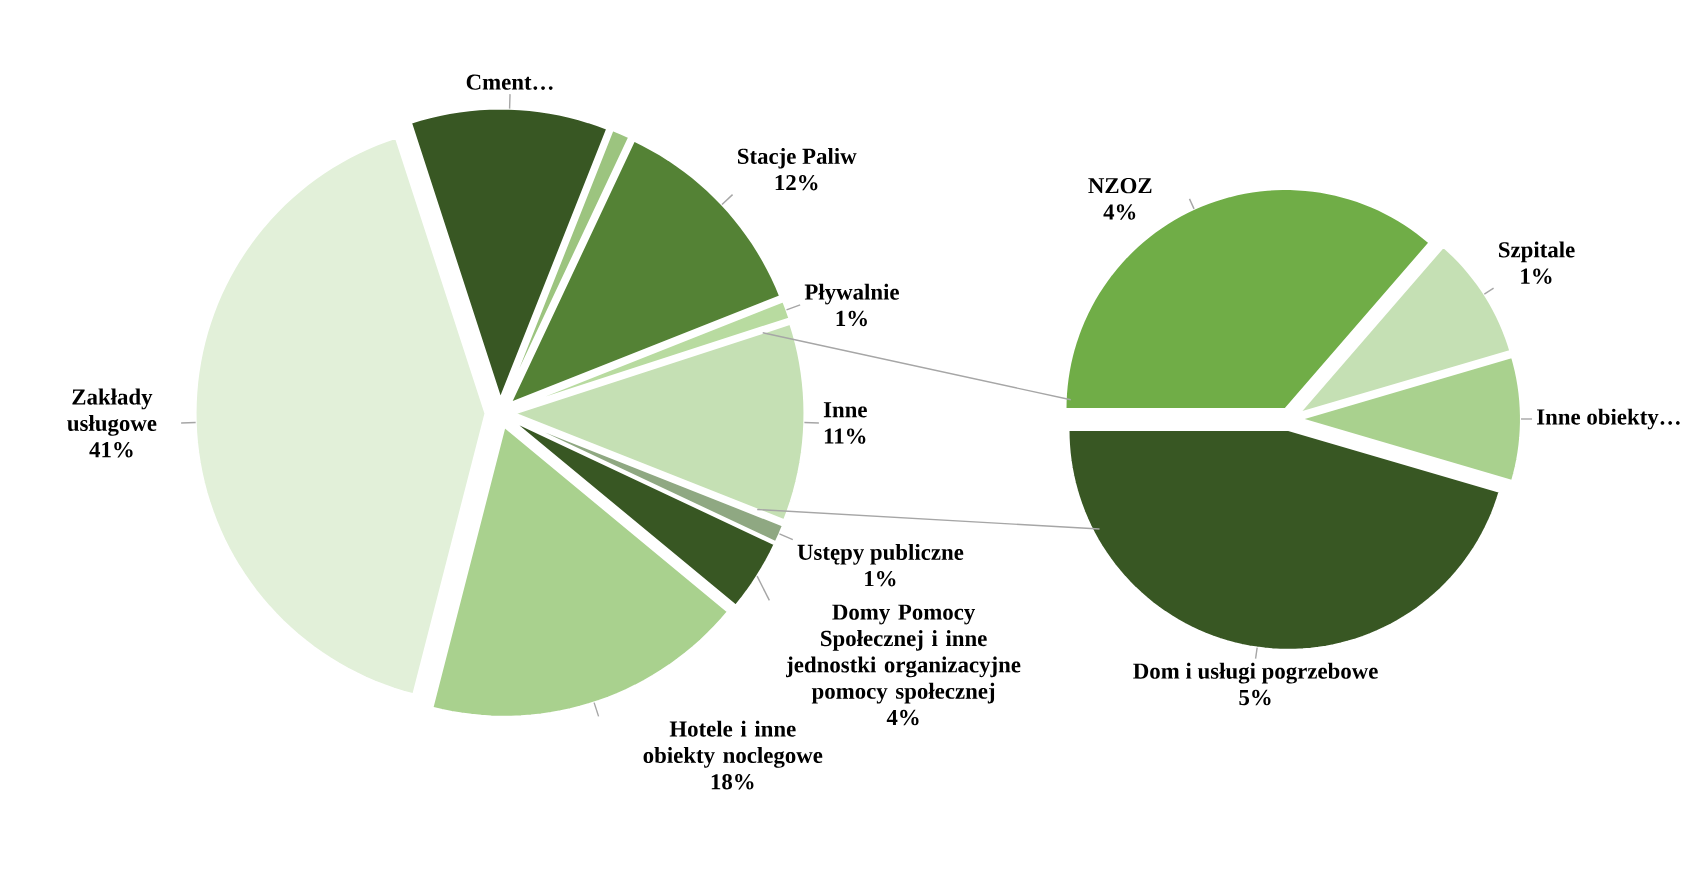 This screenshot has width=1706, height=889. I want to click on slice-label: Ustępy publiczne, so click(880, 554).